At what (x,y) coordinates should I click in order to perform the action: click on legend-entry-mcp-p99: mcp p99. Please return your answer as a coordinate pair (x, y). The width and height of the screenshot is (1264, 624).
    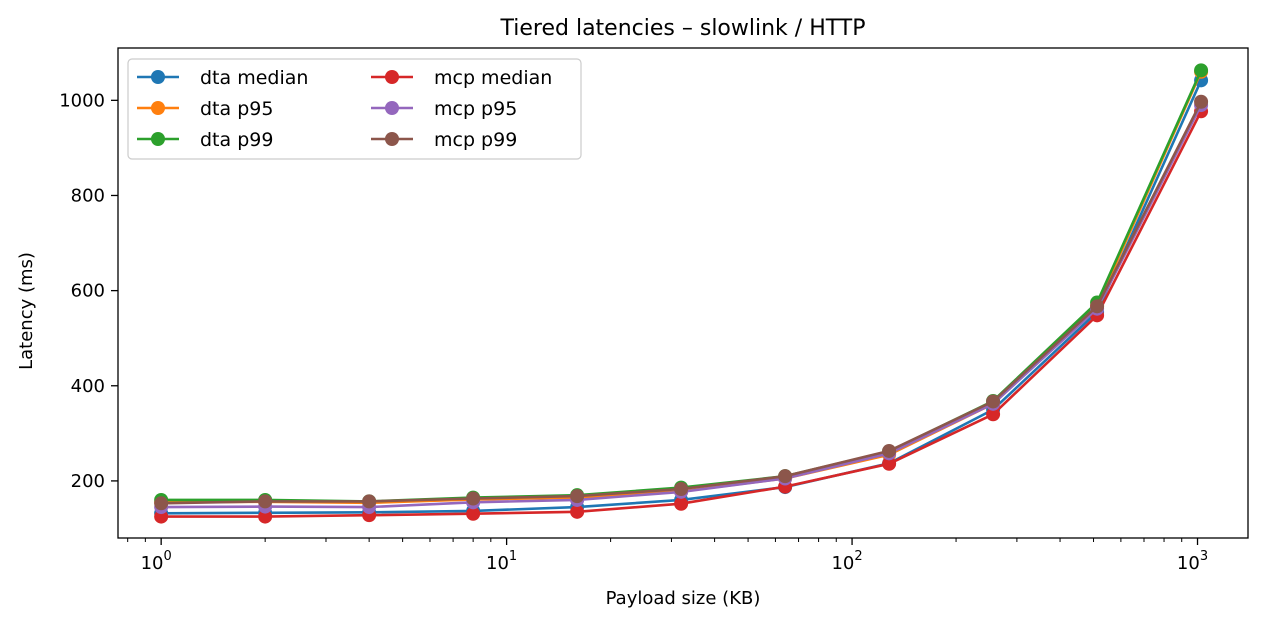
    Looking at the image, I should click on (444, 140).